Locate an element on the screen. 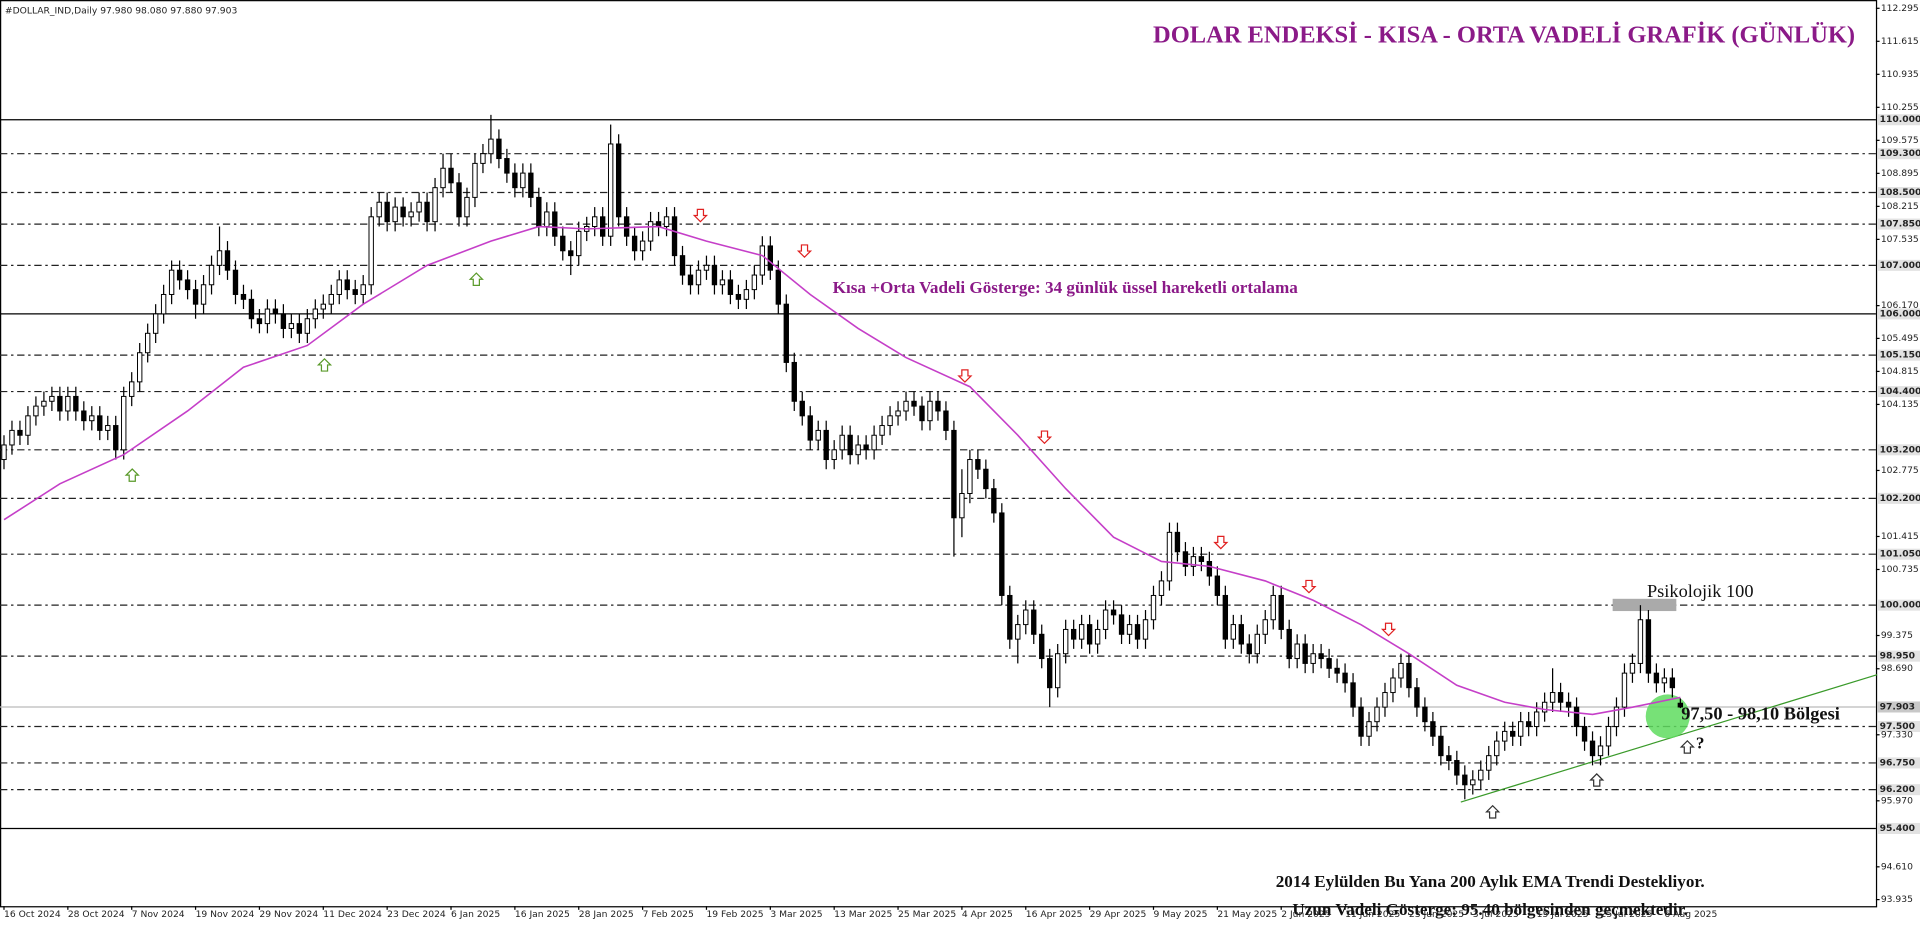  level-label: 97.500 is located at coordinates (1897, 726).